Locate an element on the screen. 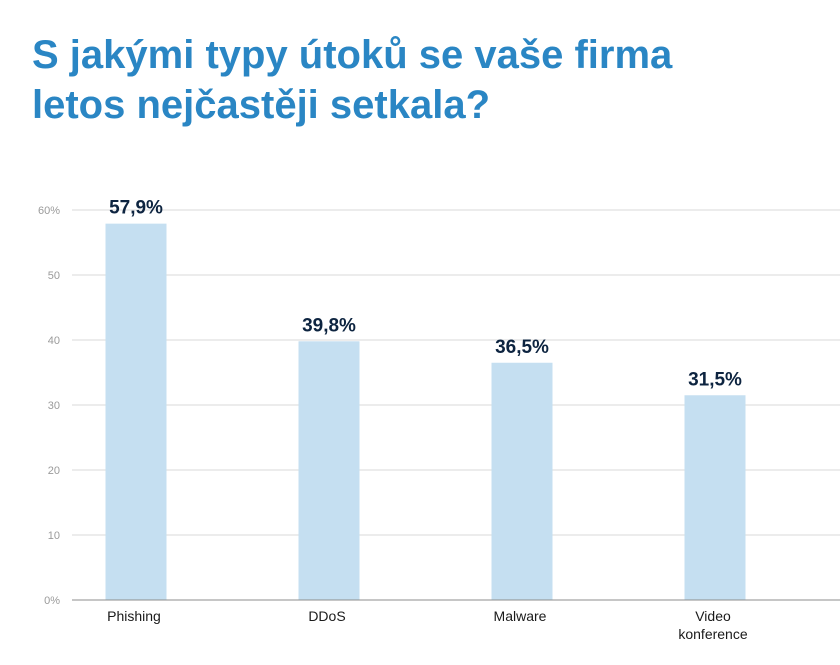  y-axis-ticks: 0% 10 20 30 40 50 60% is located at coordinates (49, 406).